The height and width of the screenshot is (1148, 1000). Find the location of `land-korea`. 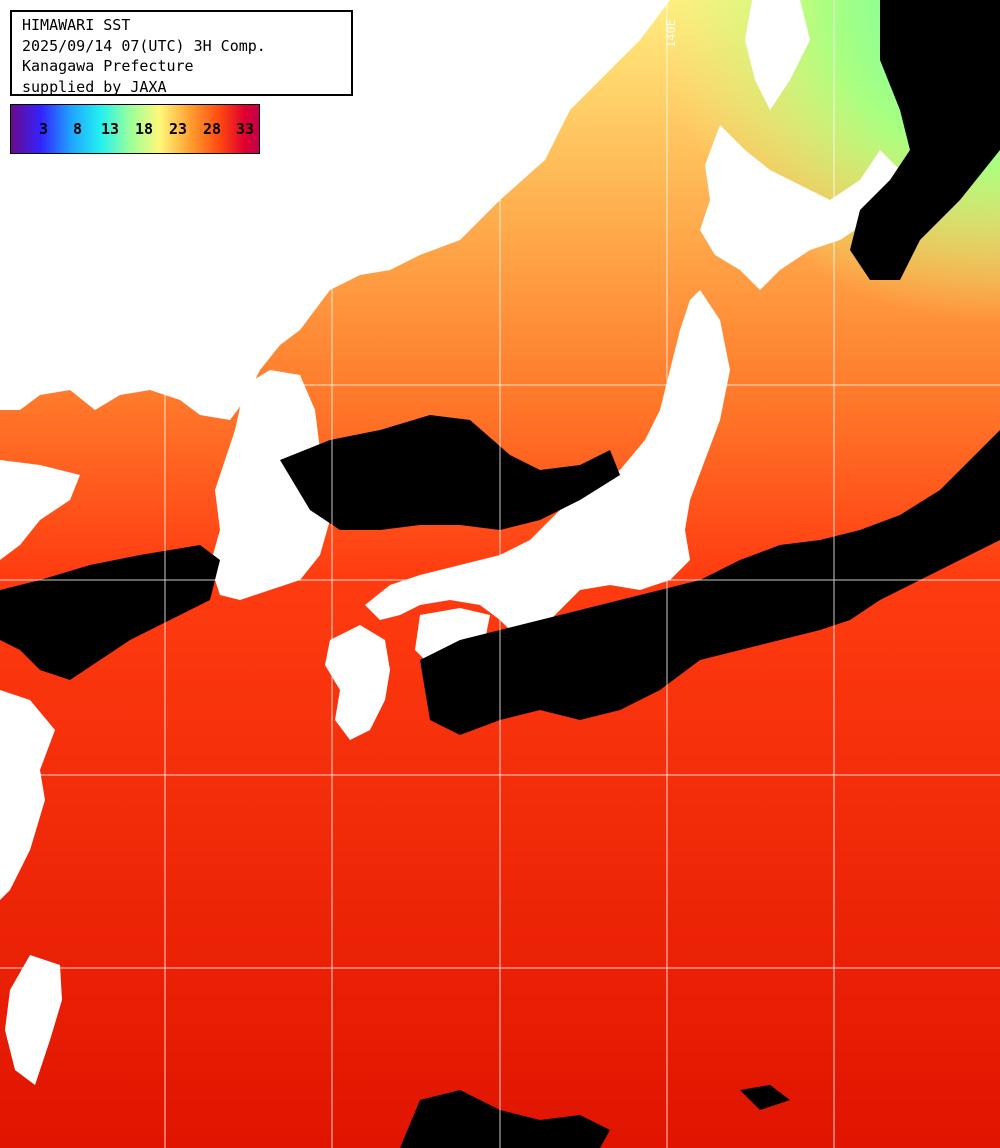

land-korea is located at coordinates (270, 485).